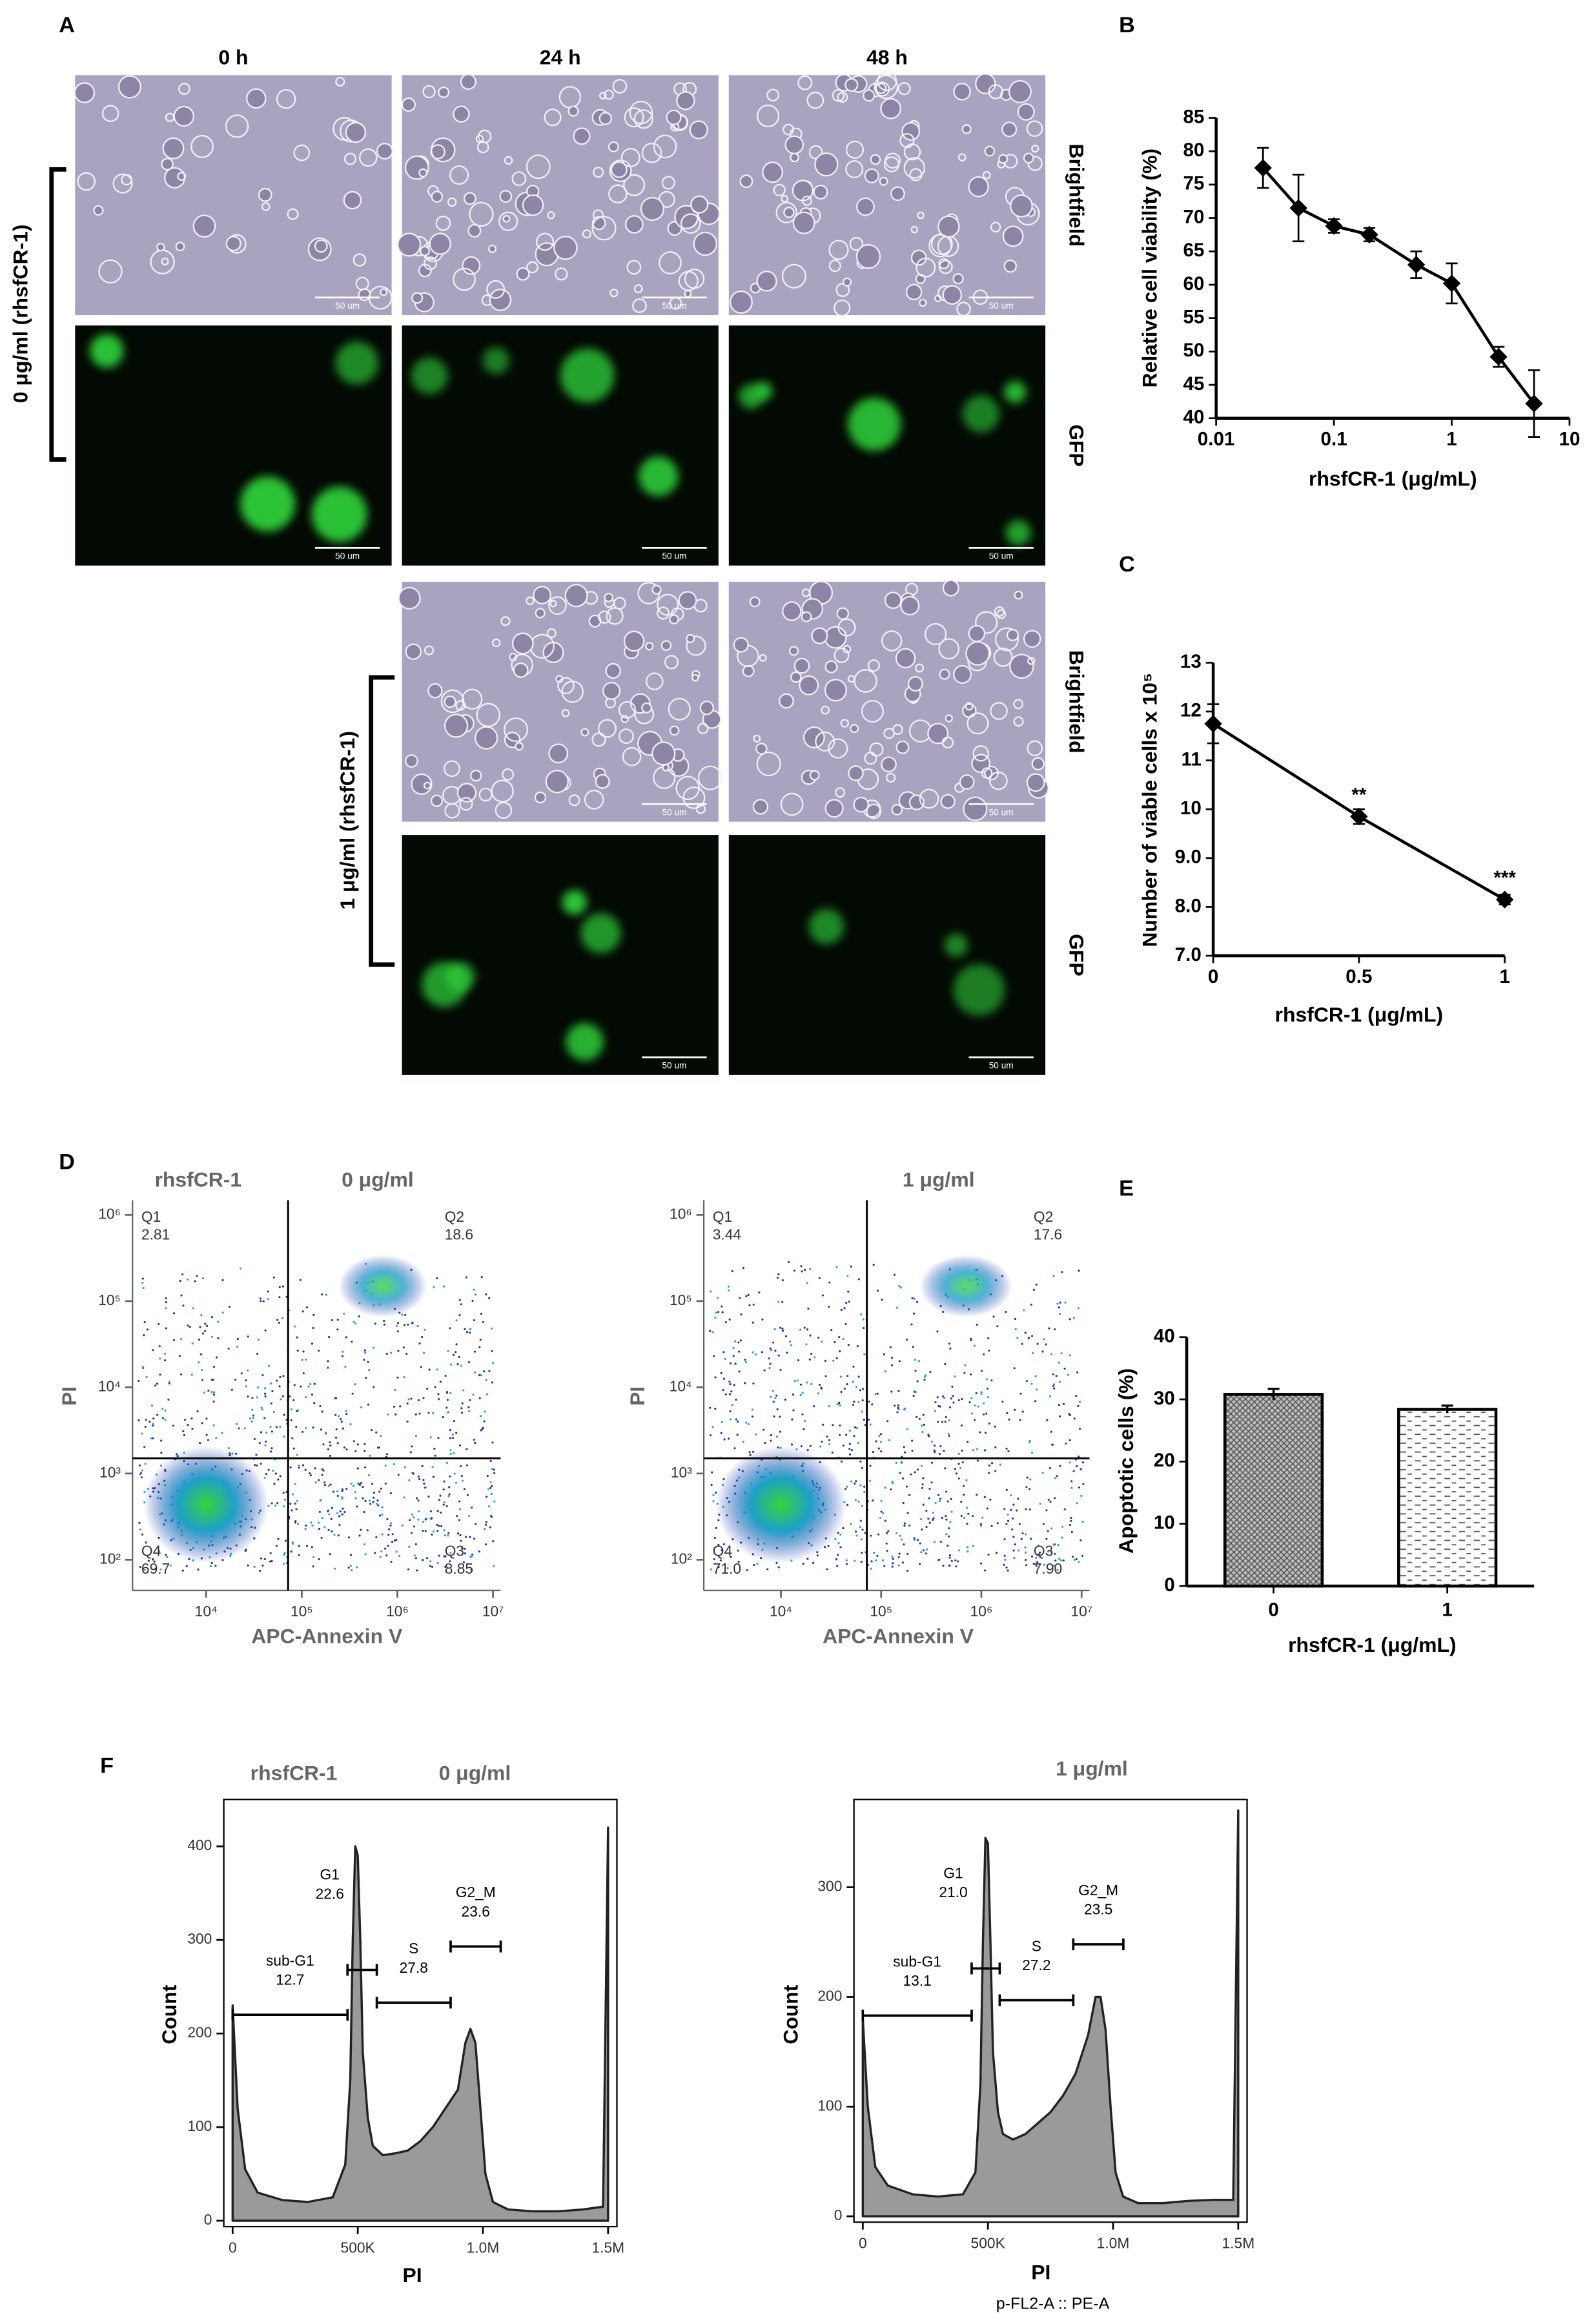 This screenshot has height=2315, width=1596. What do you see at coordinates (200, 1845) in the screenshot?
I see `y-tick-label: 400` at bounding box center [200, 1845].